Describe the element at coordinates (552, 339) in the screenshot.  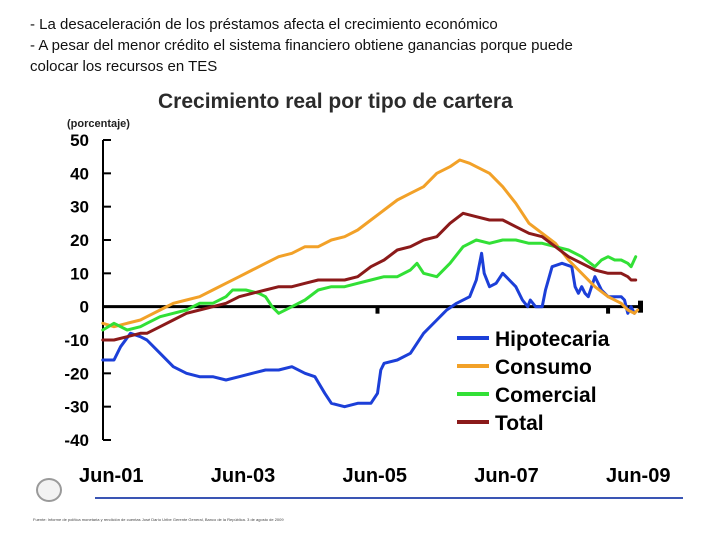
I see `legend-label: Hipotecaria` at that location.